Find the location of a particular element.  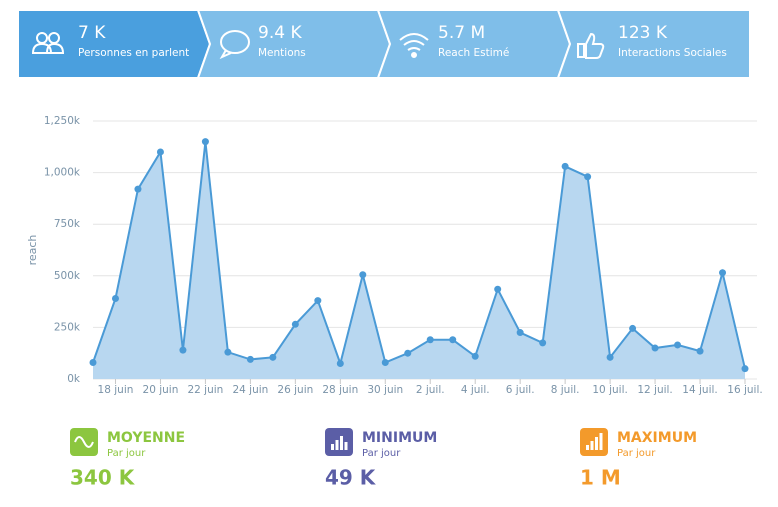

y-tick-label: 250k is located at coordinates (67, 327).